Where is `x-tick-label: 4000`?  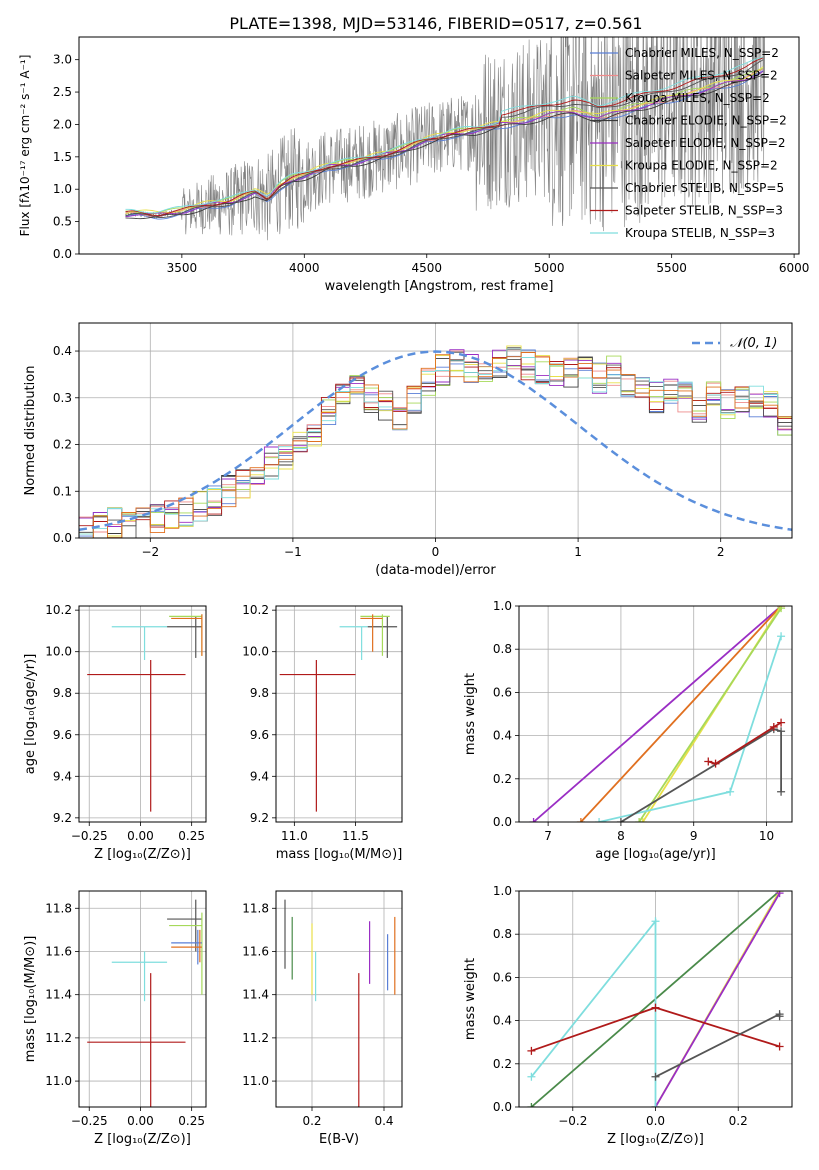
x-tick-label: 4000 is located at coordinates (304, 268).